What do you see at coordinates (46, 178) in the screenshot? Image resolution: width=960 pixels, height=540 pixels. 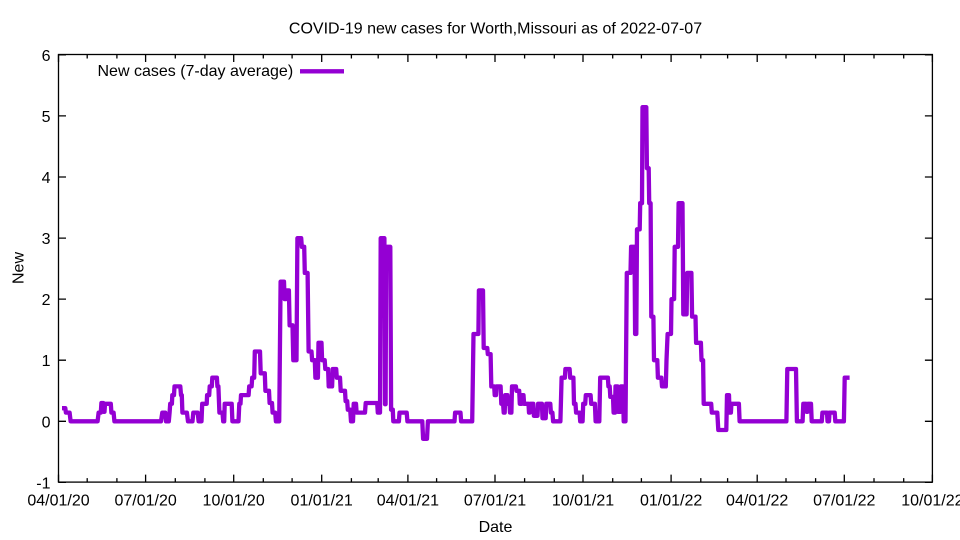 I see `svg-text: 4` at bounding box center [46, 178].